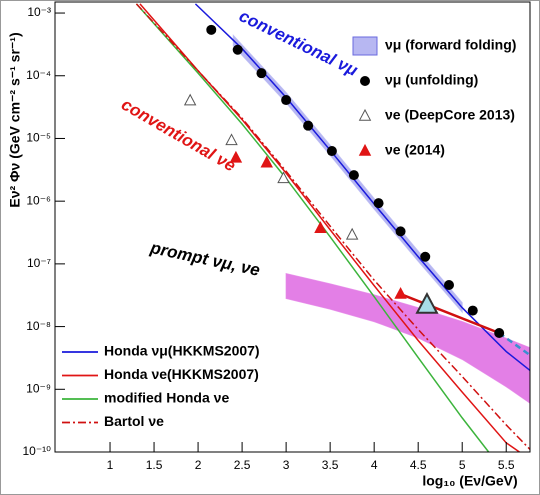 The height and width of the screenshot is (495, 540). What do you see at coordinates (286, 465) in the screenshot?
I see `x-tick-label: 3` at bounding box center [286, 465].